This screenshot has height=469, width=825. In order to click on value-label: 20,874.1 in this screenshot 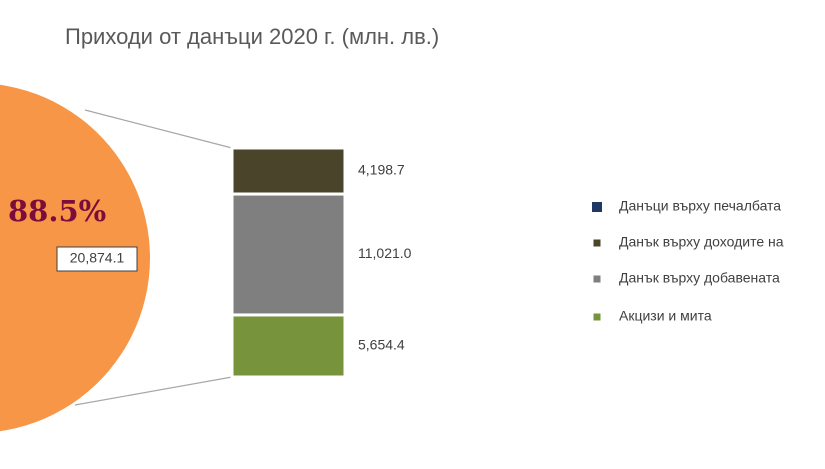, I will do `click(97, 258)`.